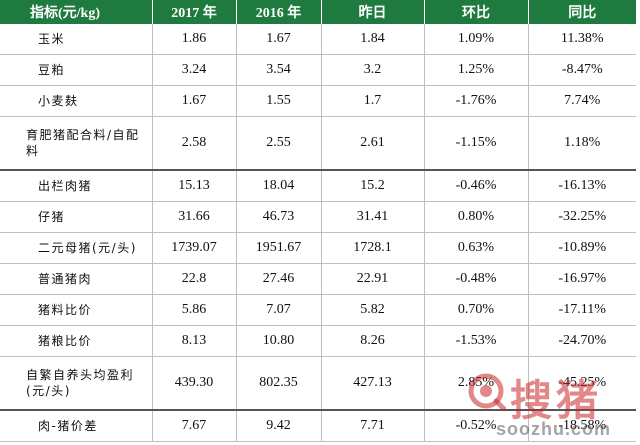 This screenshot has height=445, width=640. I want to click on cell-mom: -1.53%, so click(476, 341).